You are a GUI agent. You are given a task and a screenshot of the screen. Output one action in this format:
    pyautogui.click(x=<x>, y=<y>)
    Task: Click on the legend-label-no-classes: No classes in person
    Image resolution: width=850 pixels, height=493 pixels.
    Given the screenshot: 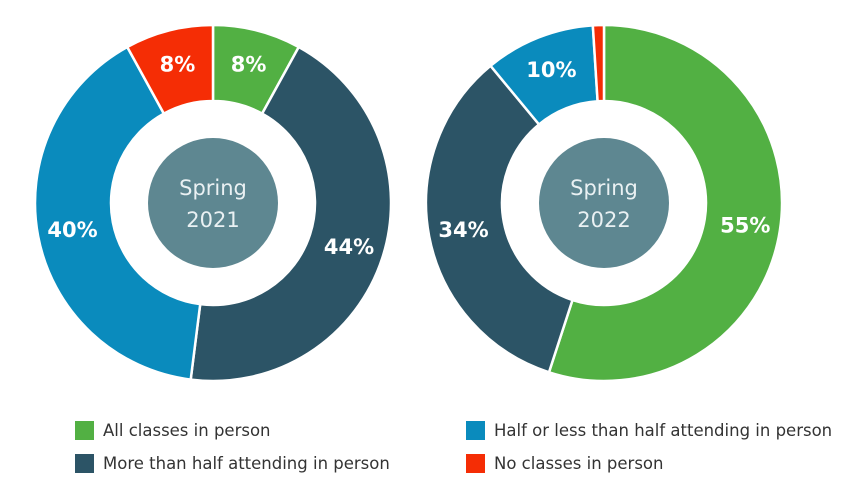 What is the action you would take?
    pyautogui.click(x=579, y=463)
    